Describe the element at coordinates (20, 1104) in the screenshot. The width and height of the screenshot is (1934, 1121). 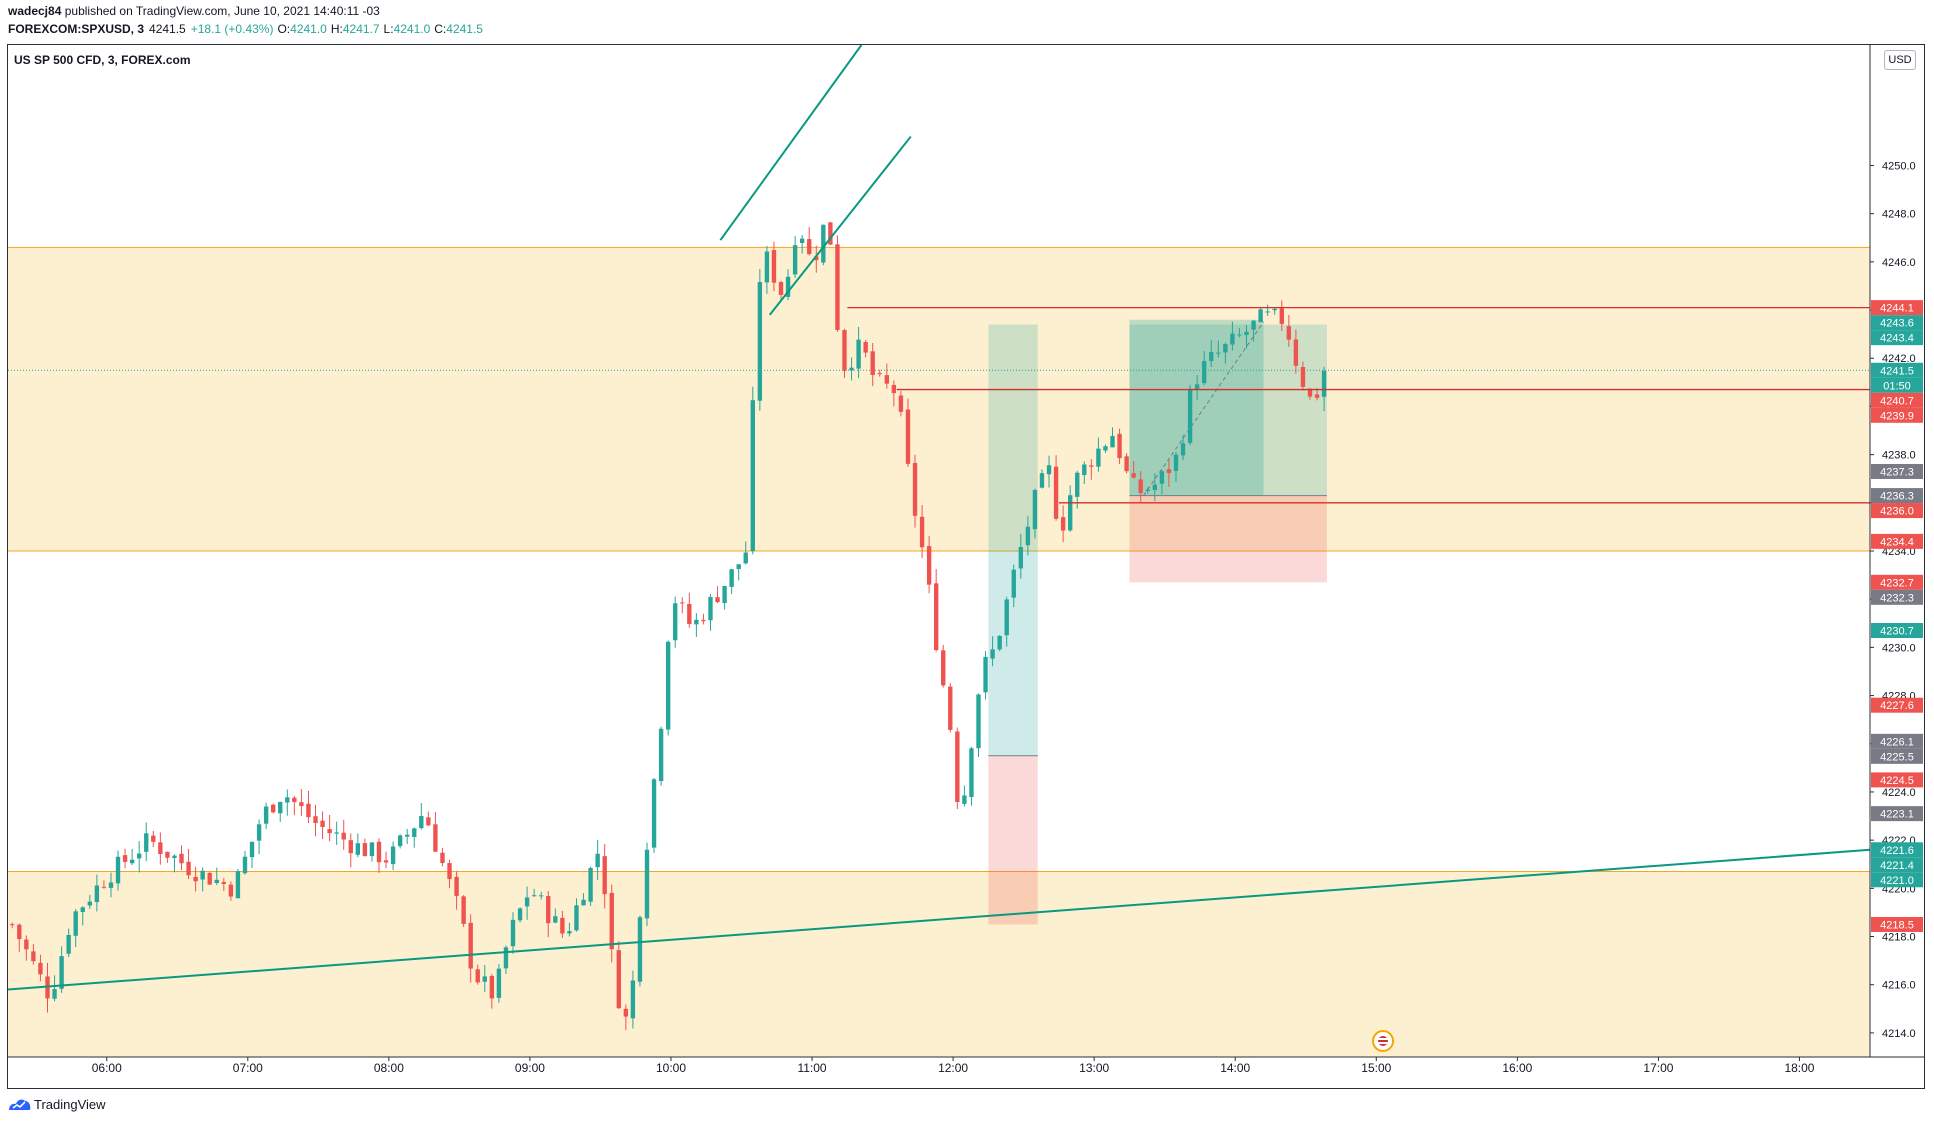
I see `tradingview-logo-icon` at that location.